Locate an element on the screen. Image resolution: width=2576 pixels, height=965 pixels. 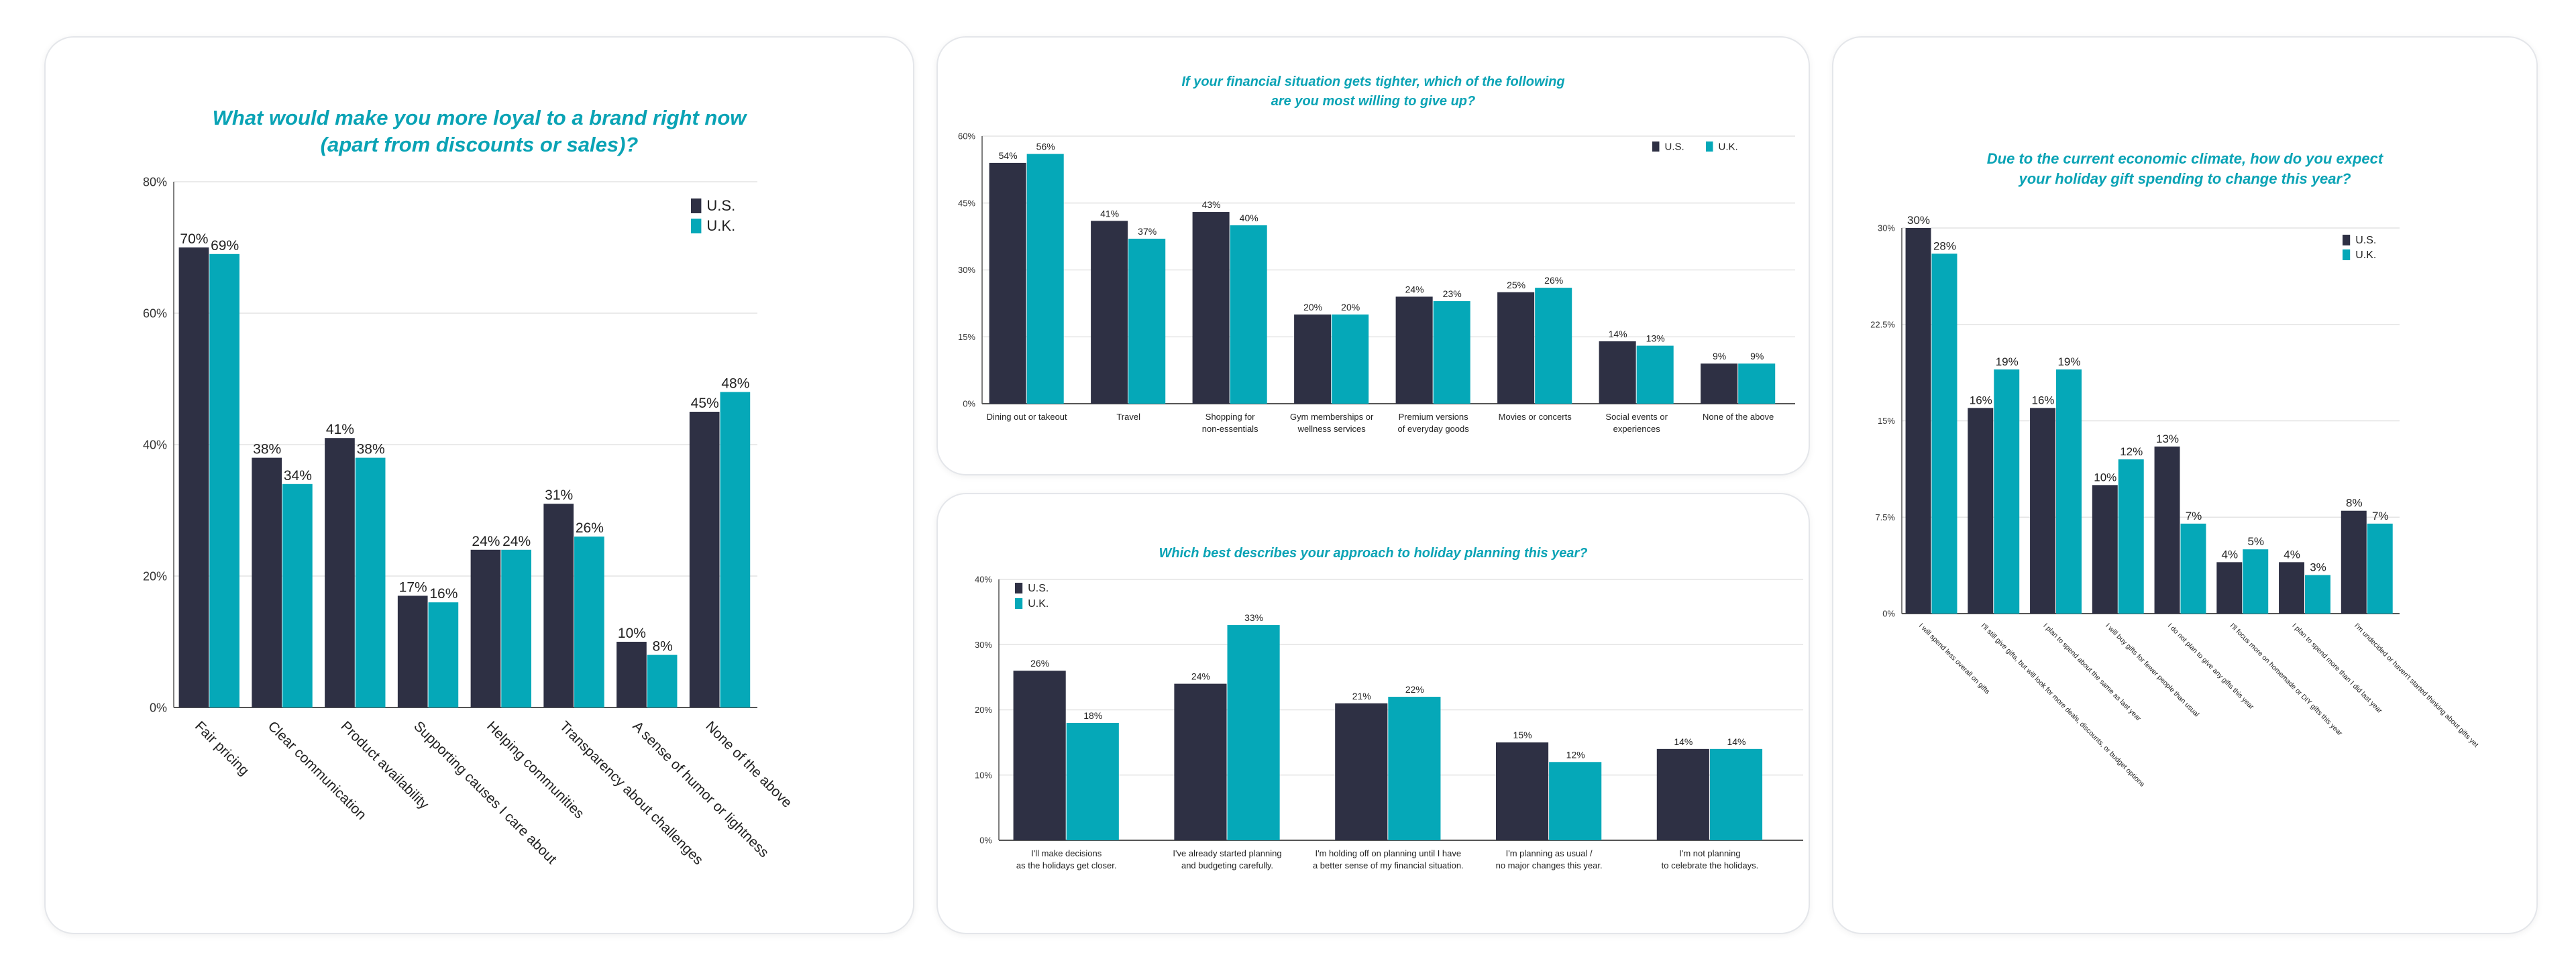
data-label: 28% is located at coordinates (1944, 245).